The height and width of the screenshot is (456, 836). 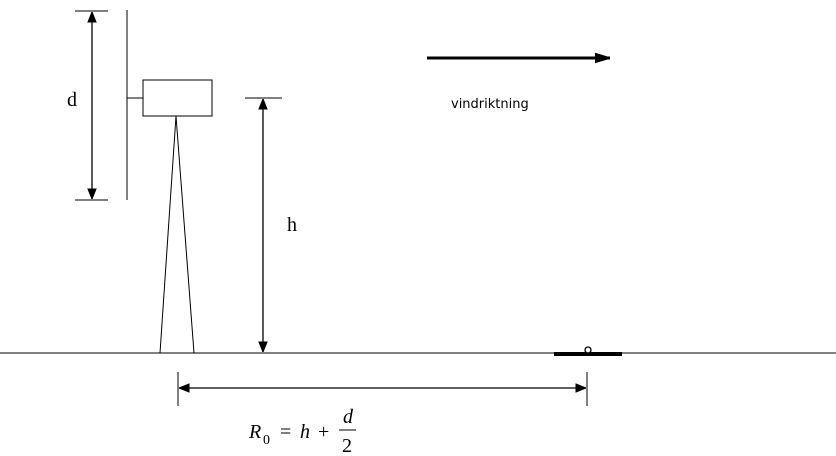 I want to click on wind-label: vindriktning, so click(x=490, y=104).